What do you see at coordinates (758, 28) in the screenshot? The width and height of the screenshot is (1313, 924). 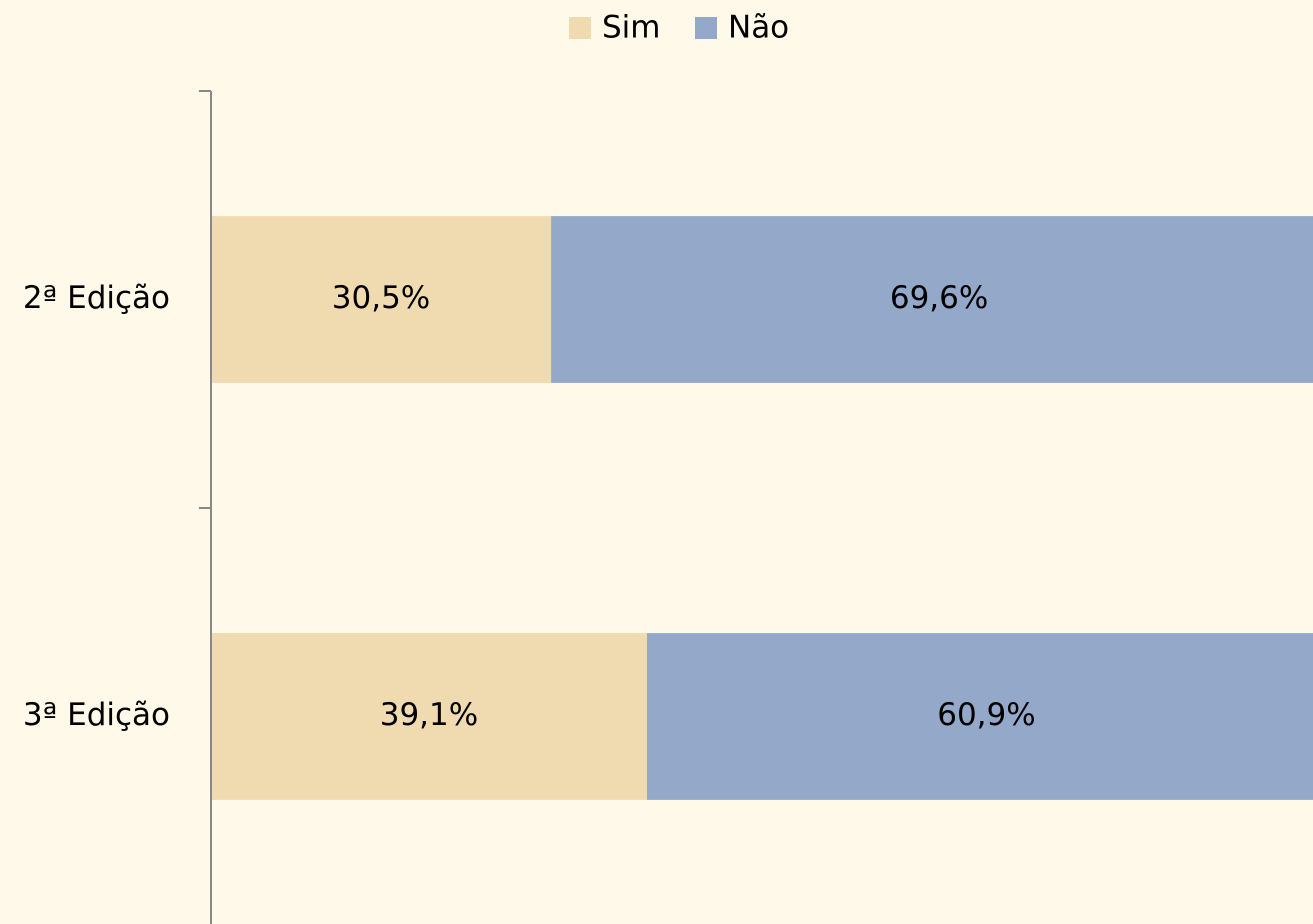 I see `legend-label: Não` at bounding box center [758, 28].